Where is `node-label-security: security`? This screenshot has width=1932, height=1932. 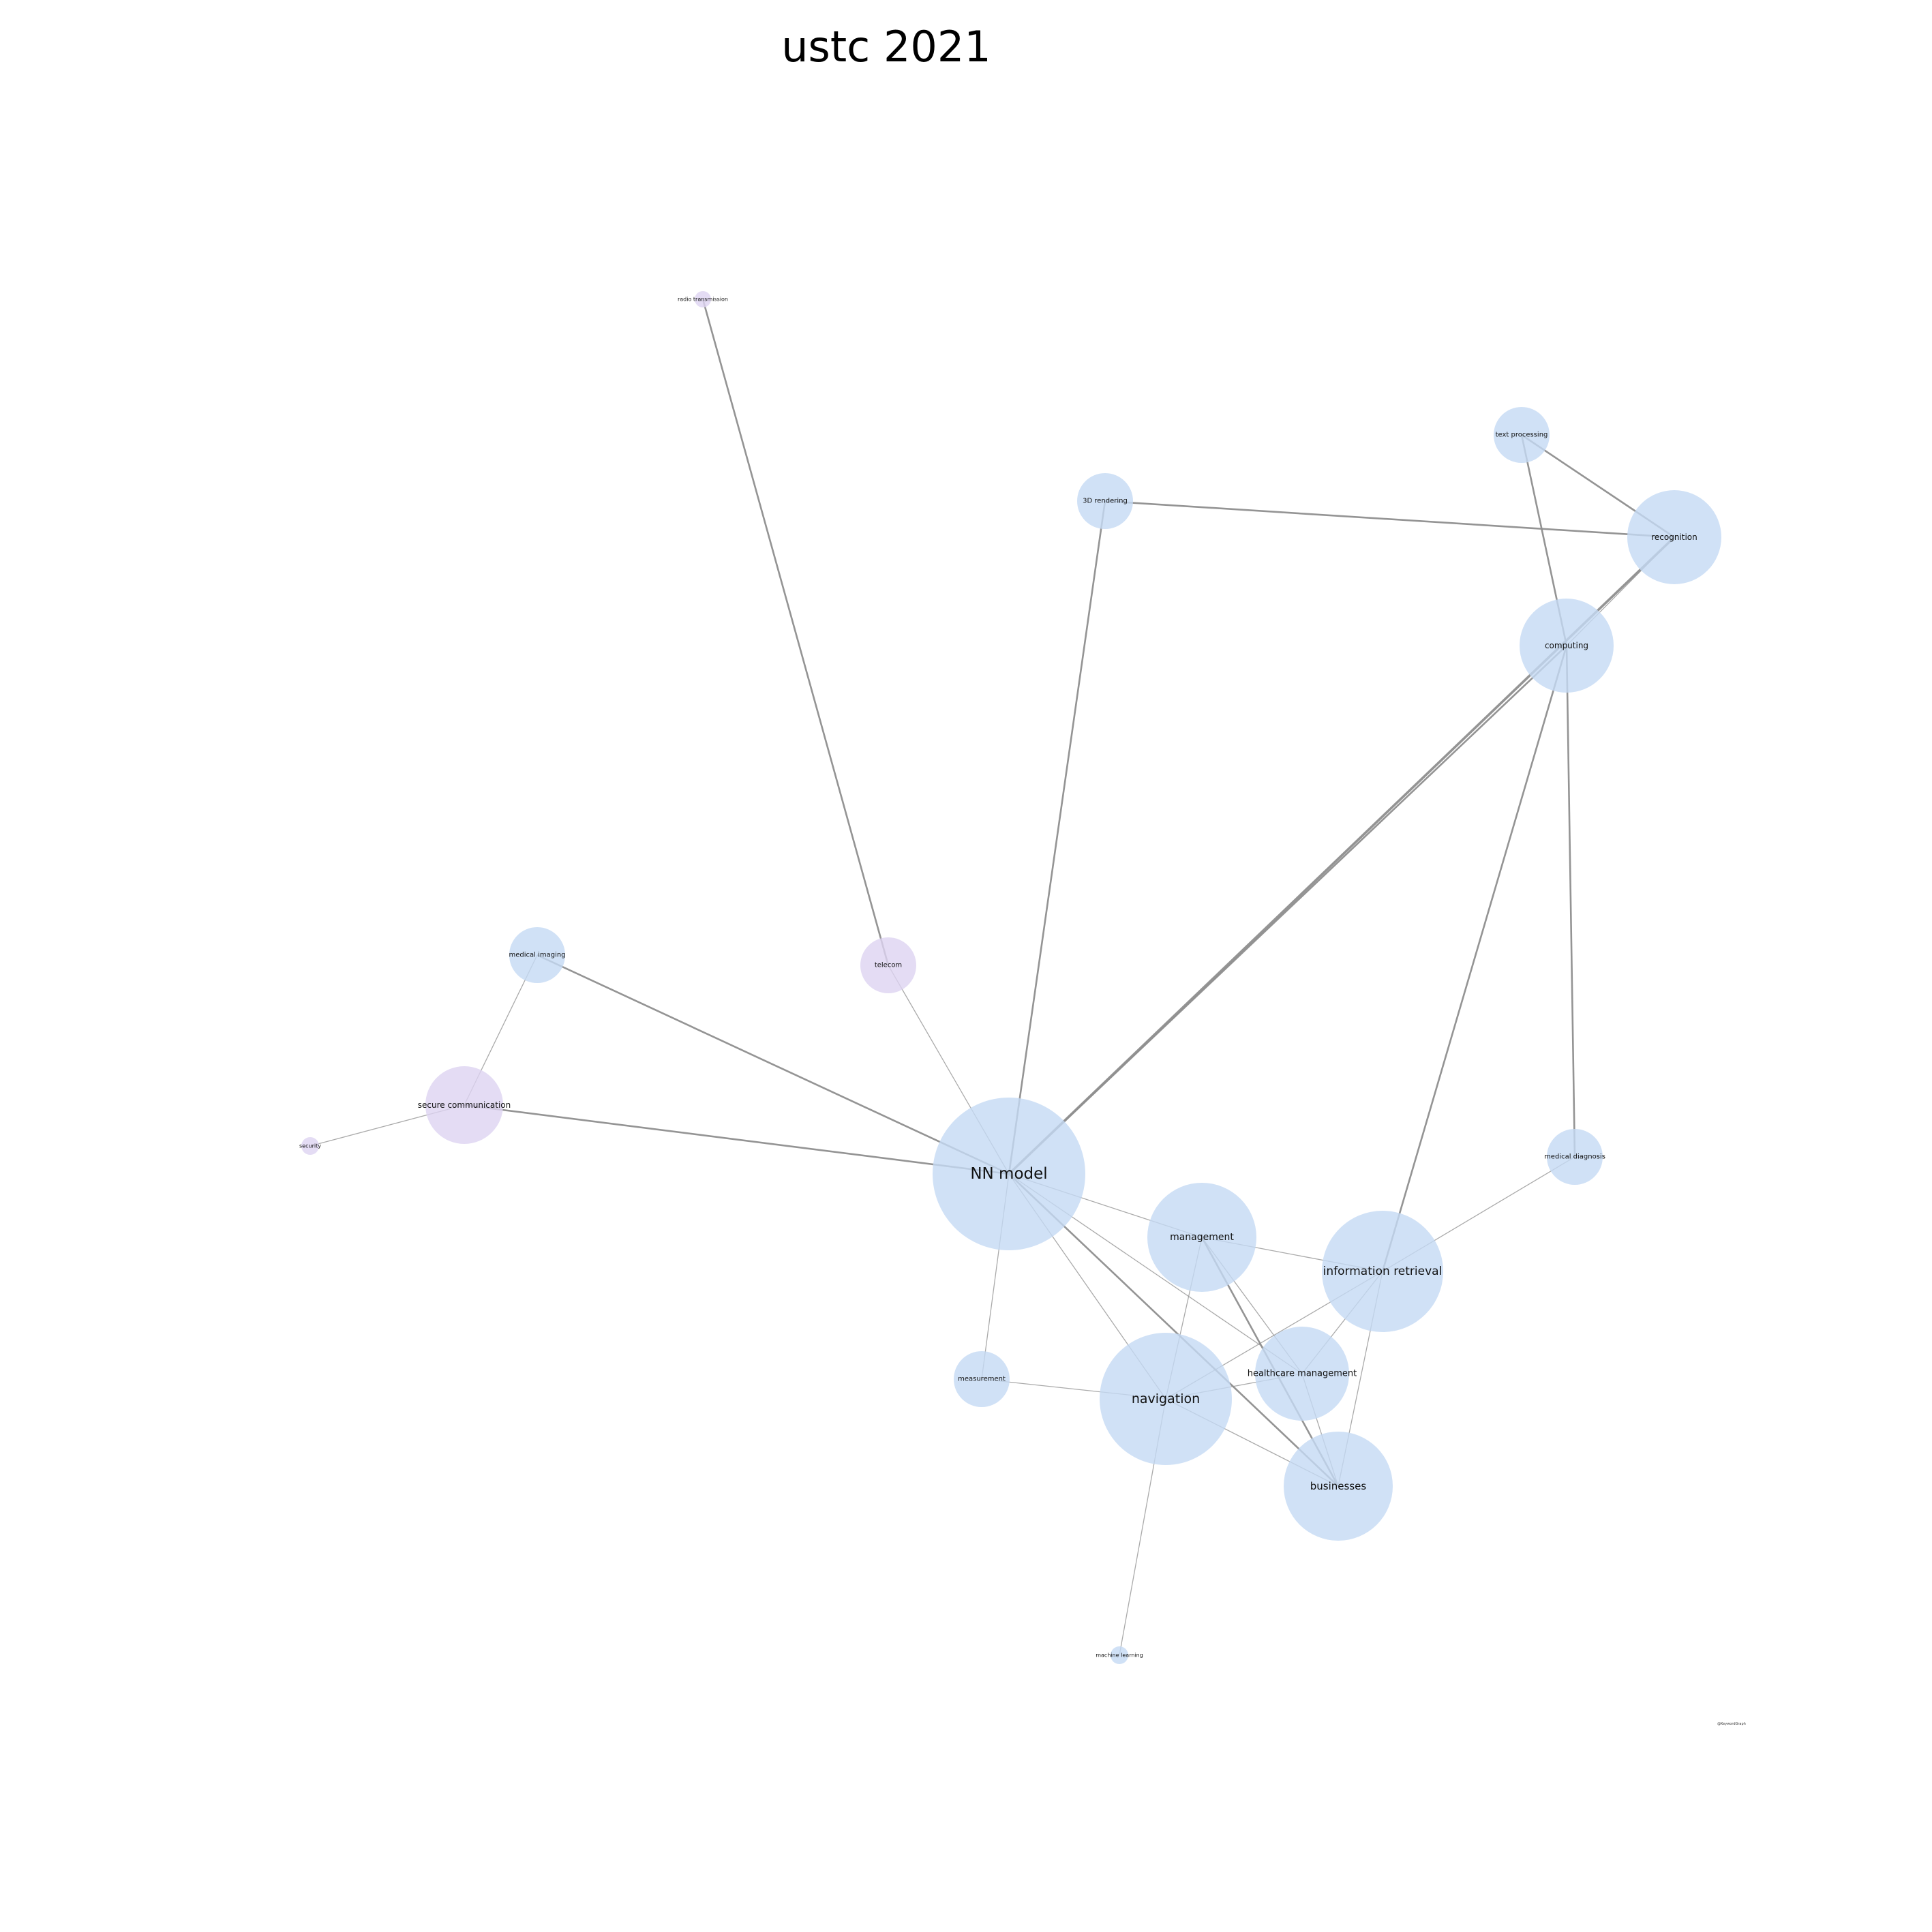
node-label-security: security is located at coordinates (310, 1146).